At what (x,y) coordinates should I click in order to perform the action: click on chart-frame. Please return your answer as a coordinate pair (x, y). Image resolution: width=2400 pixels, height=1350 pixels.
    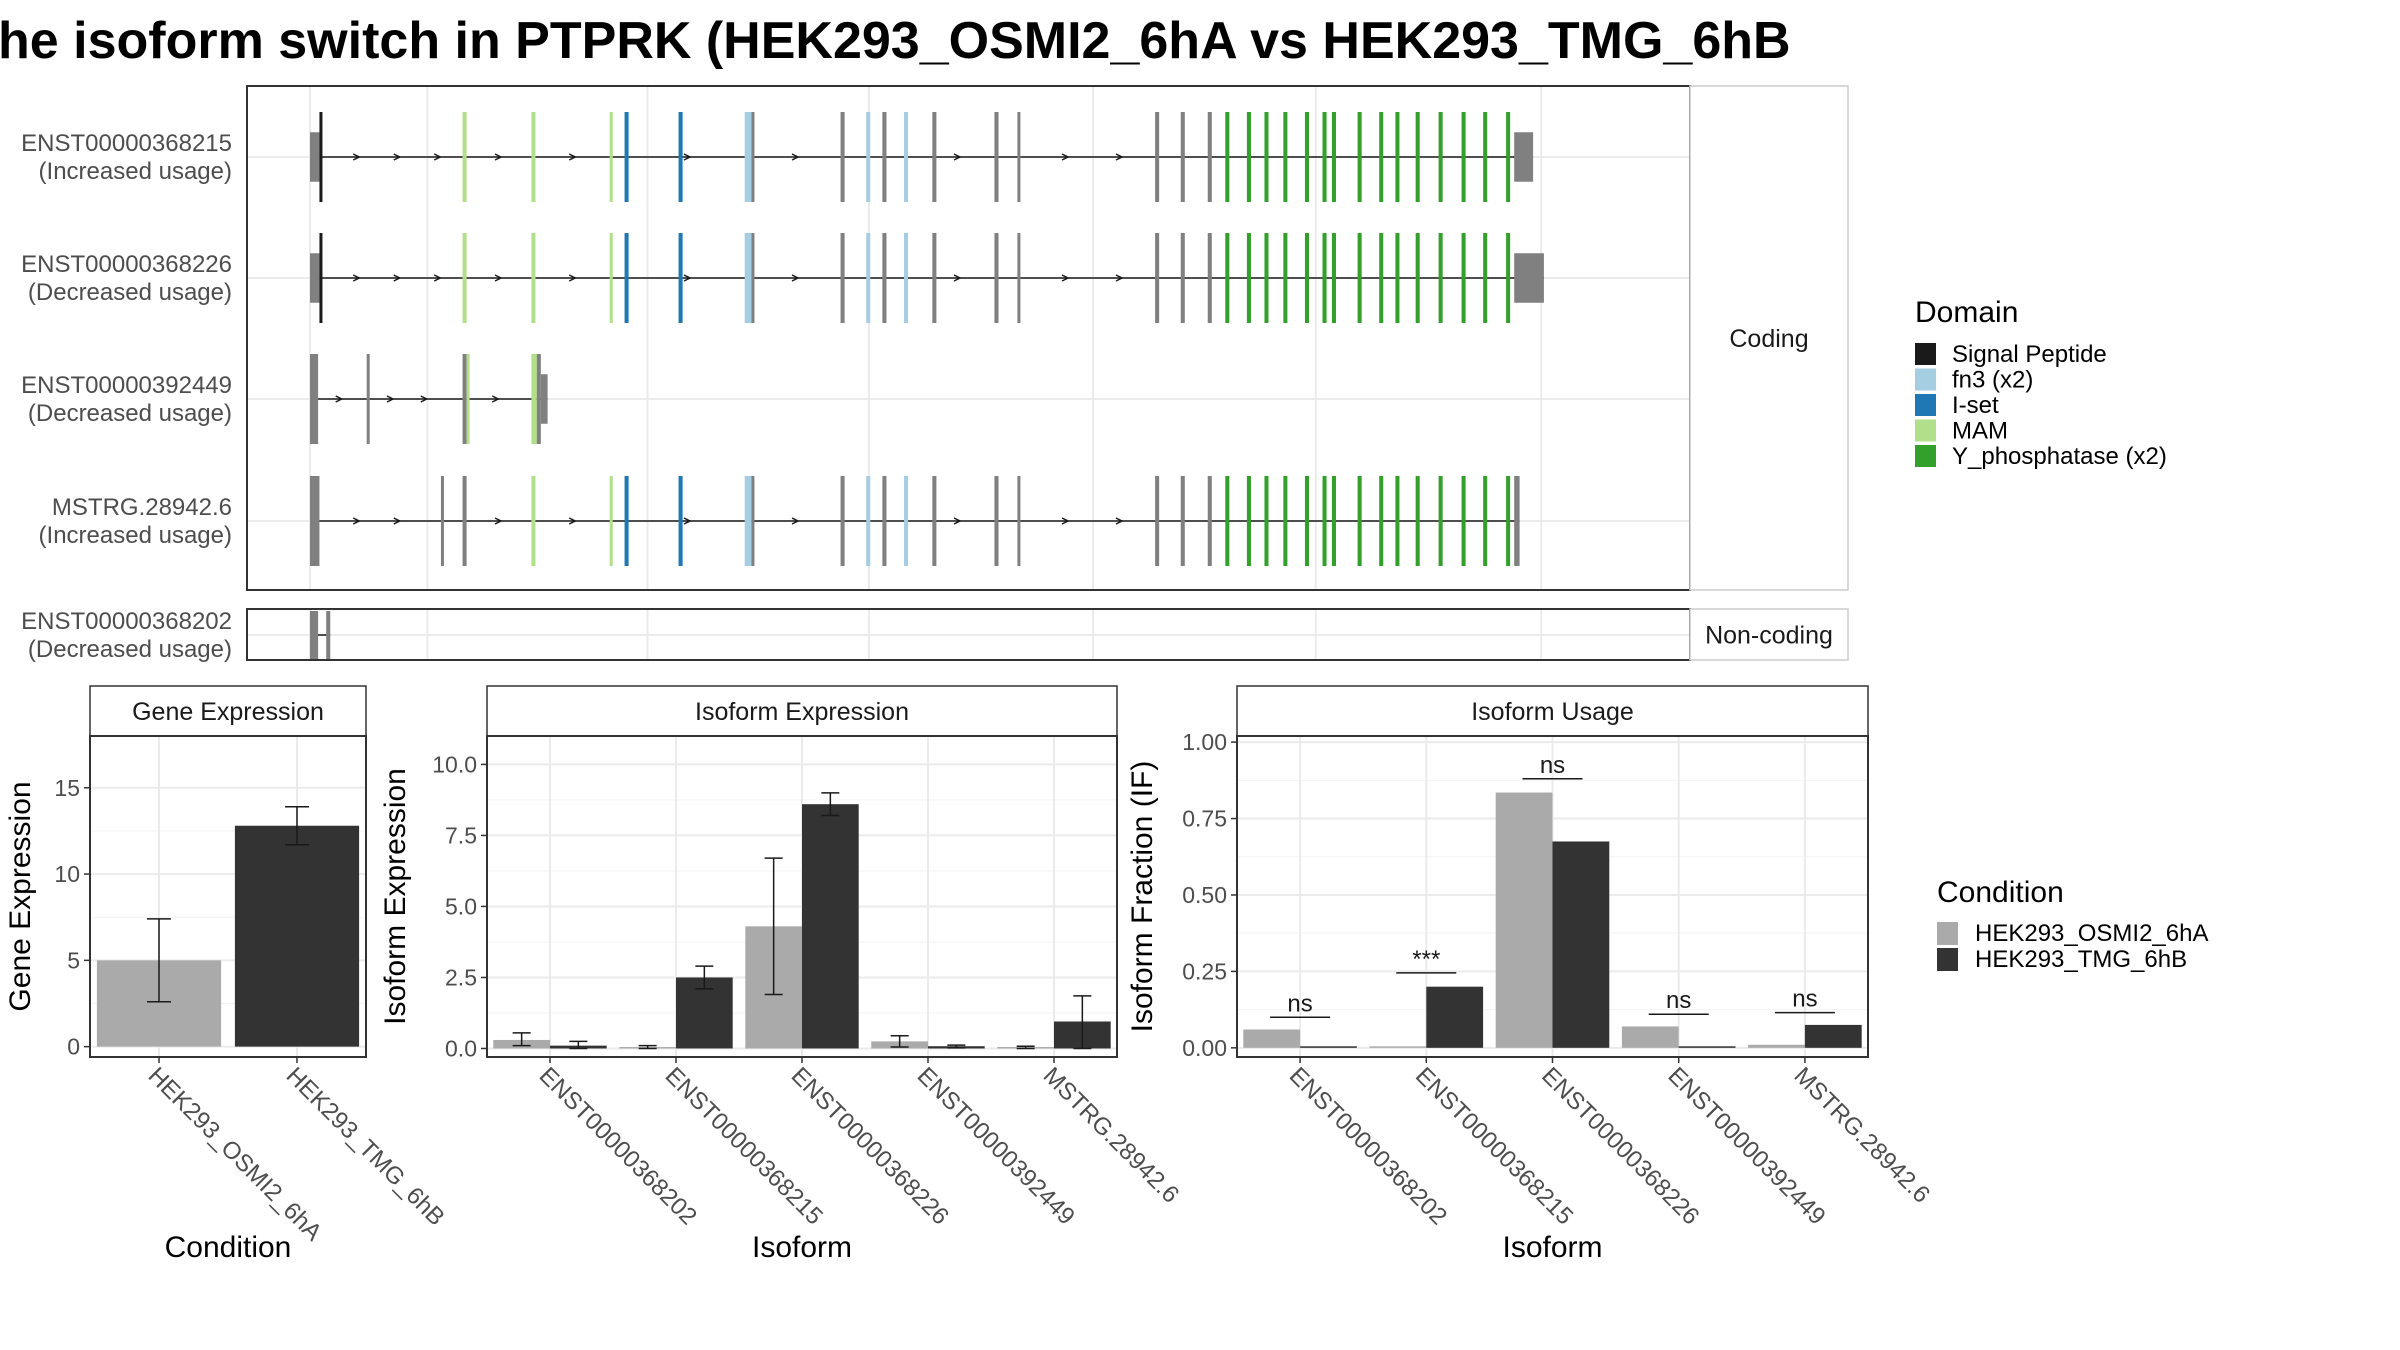
    Looking at the image, I should click on (228, 896).